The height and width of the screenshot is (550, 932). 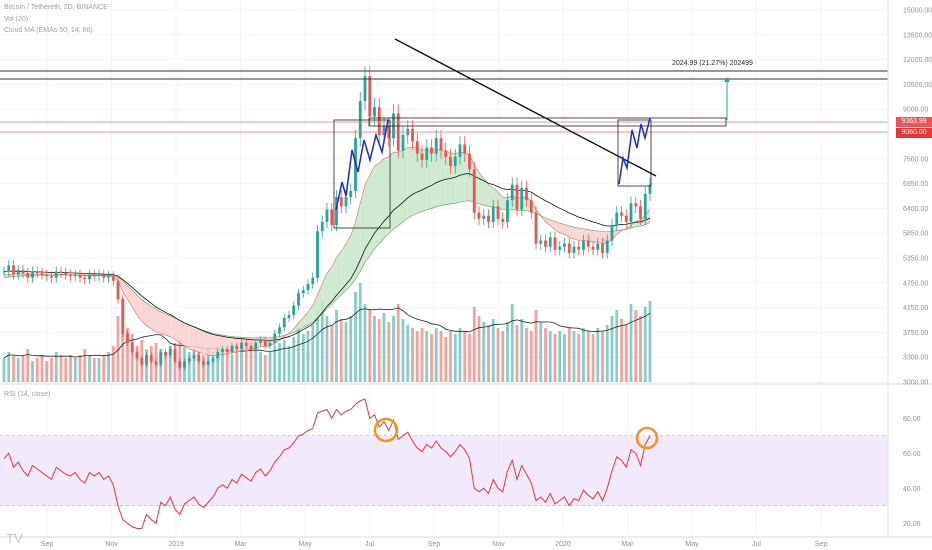 I want to click on price-tag-lower: 9060.00, so click(x=914, y=133).